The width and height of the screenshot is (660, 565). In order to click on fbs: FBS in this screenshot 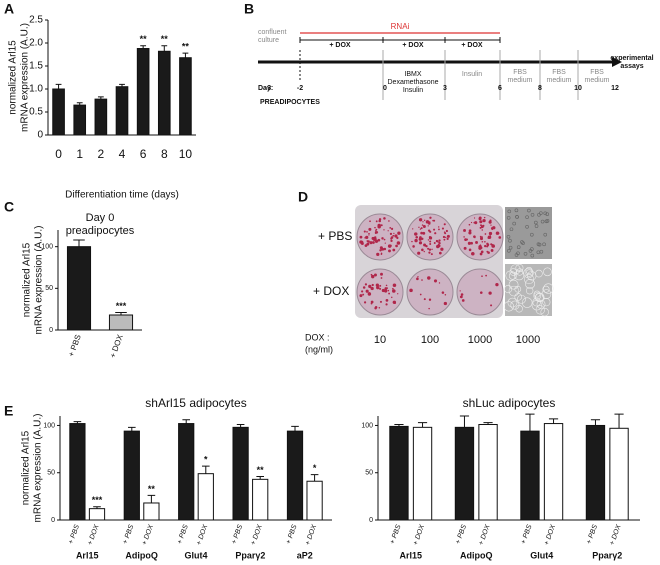, I will do `click(597, 72)`.